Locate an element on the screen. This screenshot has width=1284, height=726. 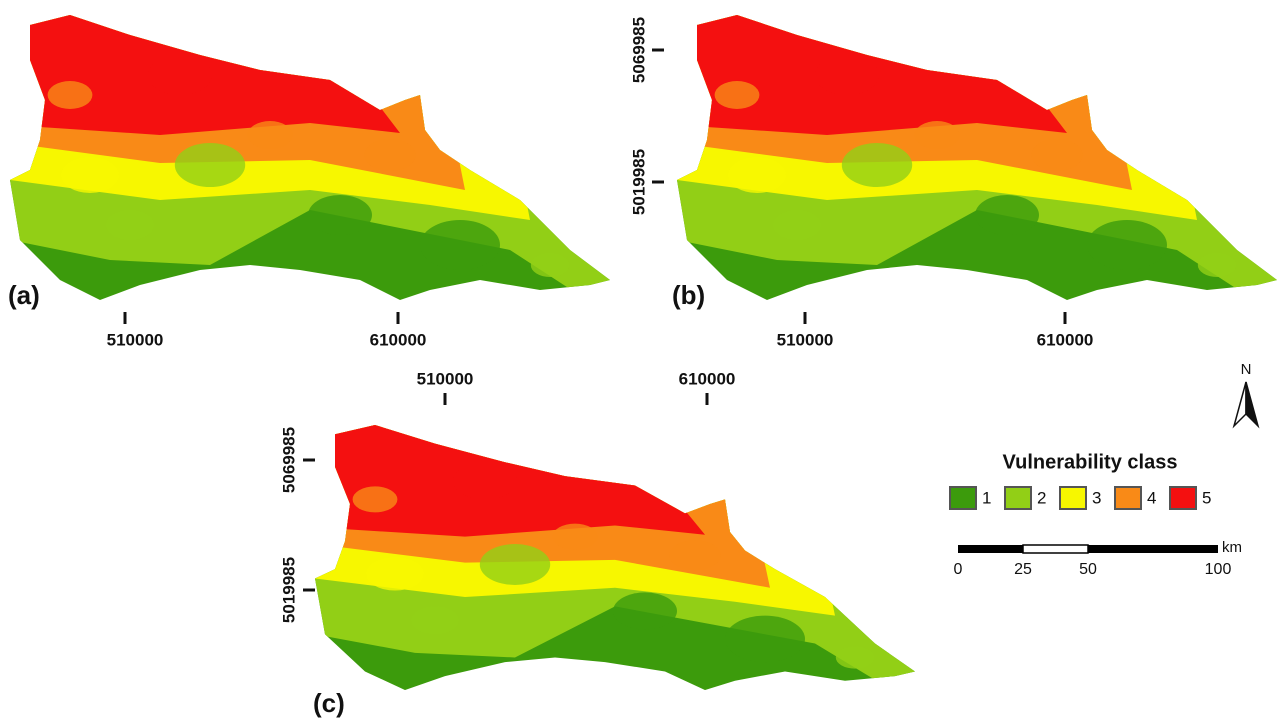
scale-label: 25 is located at coordinates (1023, 569).